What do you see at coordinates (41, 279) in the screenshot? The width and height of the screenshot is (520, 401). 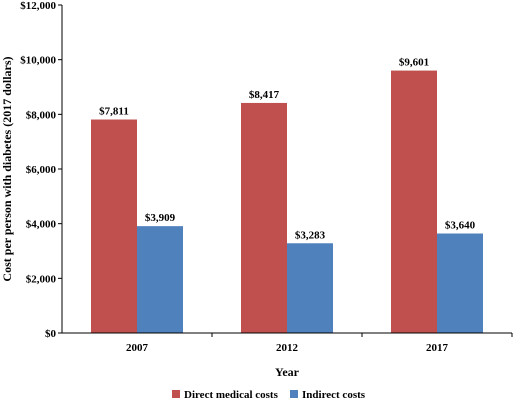 I see `y-tick-label: $2,000` at bounding box center [41, 279].